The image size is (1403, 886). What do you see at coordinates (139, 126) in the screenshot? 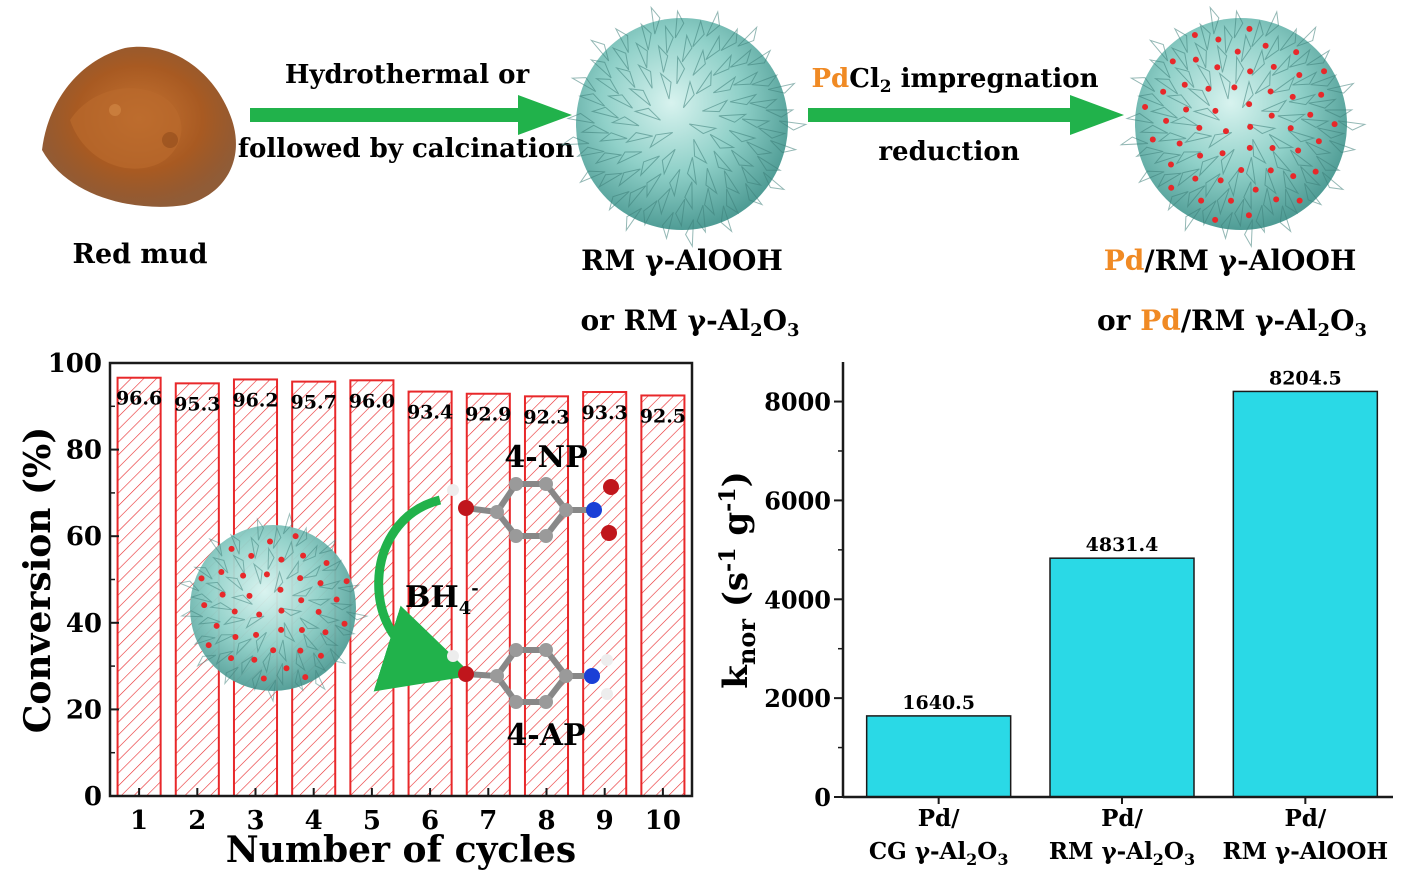
I see `red-mud-powder-image` at bounding box center [139, 126].